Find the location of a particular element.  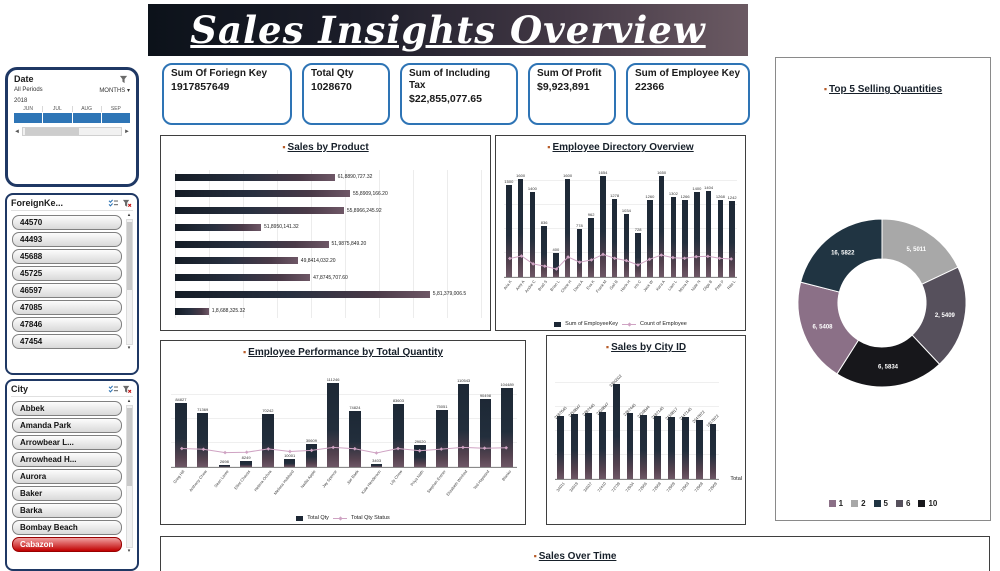

x-label: 34011 is located at coordinates (560, 487).